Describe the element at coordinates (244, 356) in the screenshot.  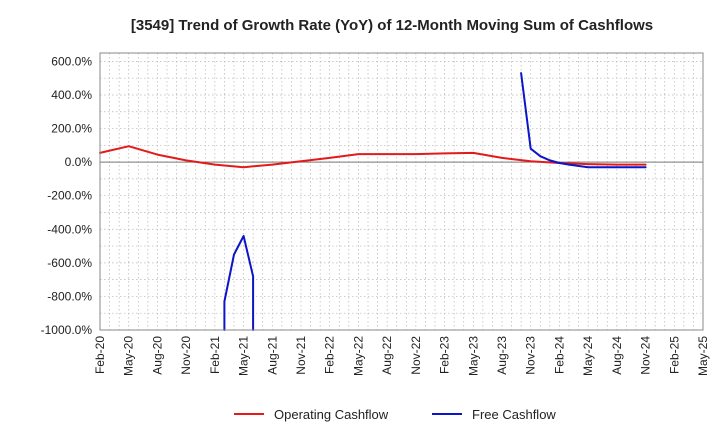
I see `x-tick-label: May-21` at that location.